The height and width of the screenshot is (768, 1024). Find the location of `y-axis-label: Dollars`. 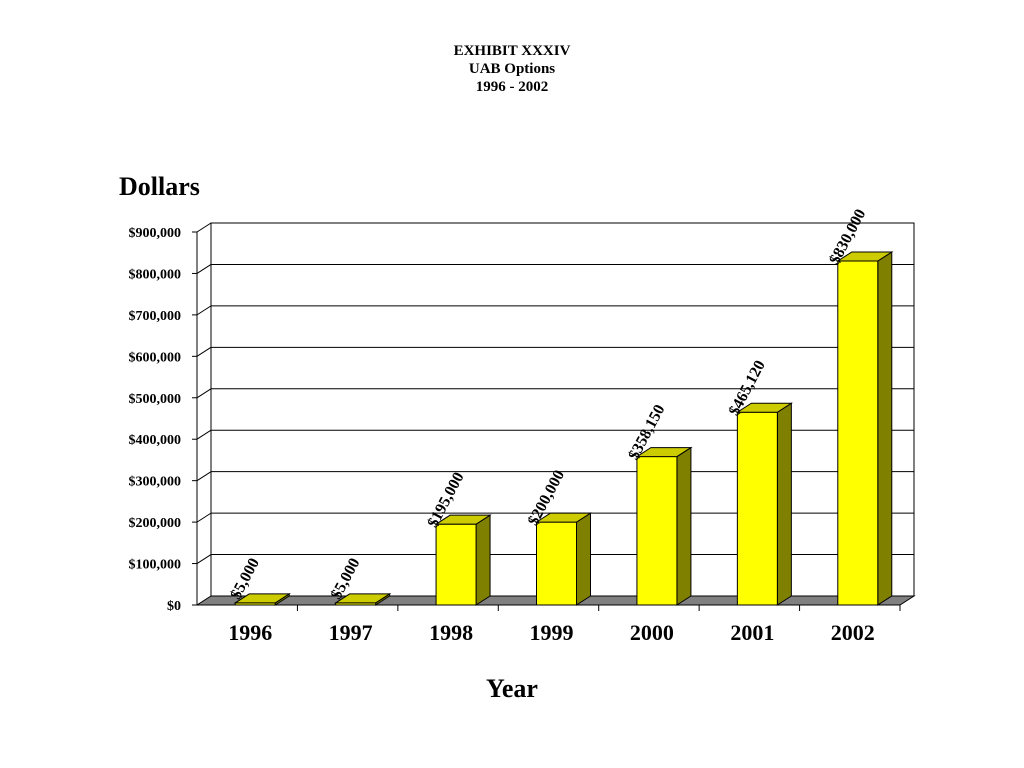

y-axis-label: Dollars is located at coordinates (159, 186).